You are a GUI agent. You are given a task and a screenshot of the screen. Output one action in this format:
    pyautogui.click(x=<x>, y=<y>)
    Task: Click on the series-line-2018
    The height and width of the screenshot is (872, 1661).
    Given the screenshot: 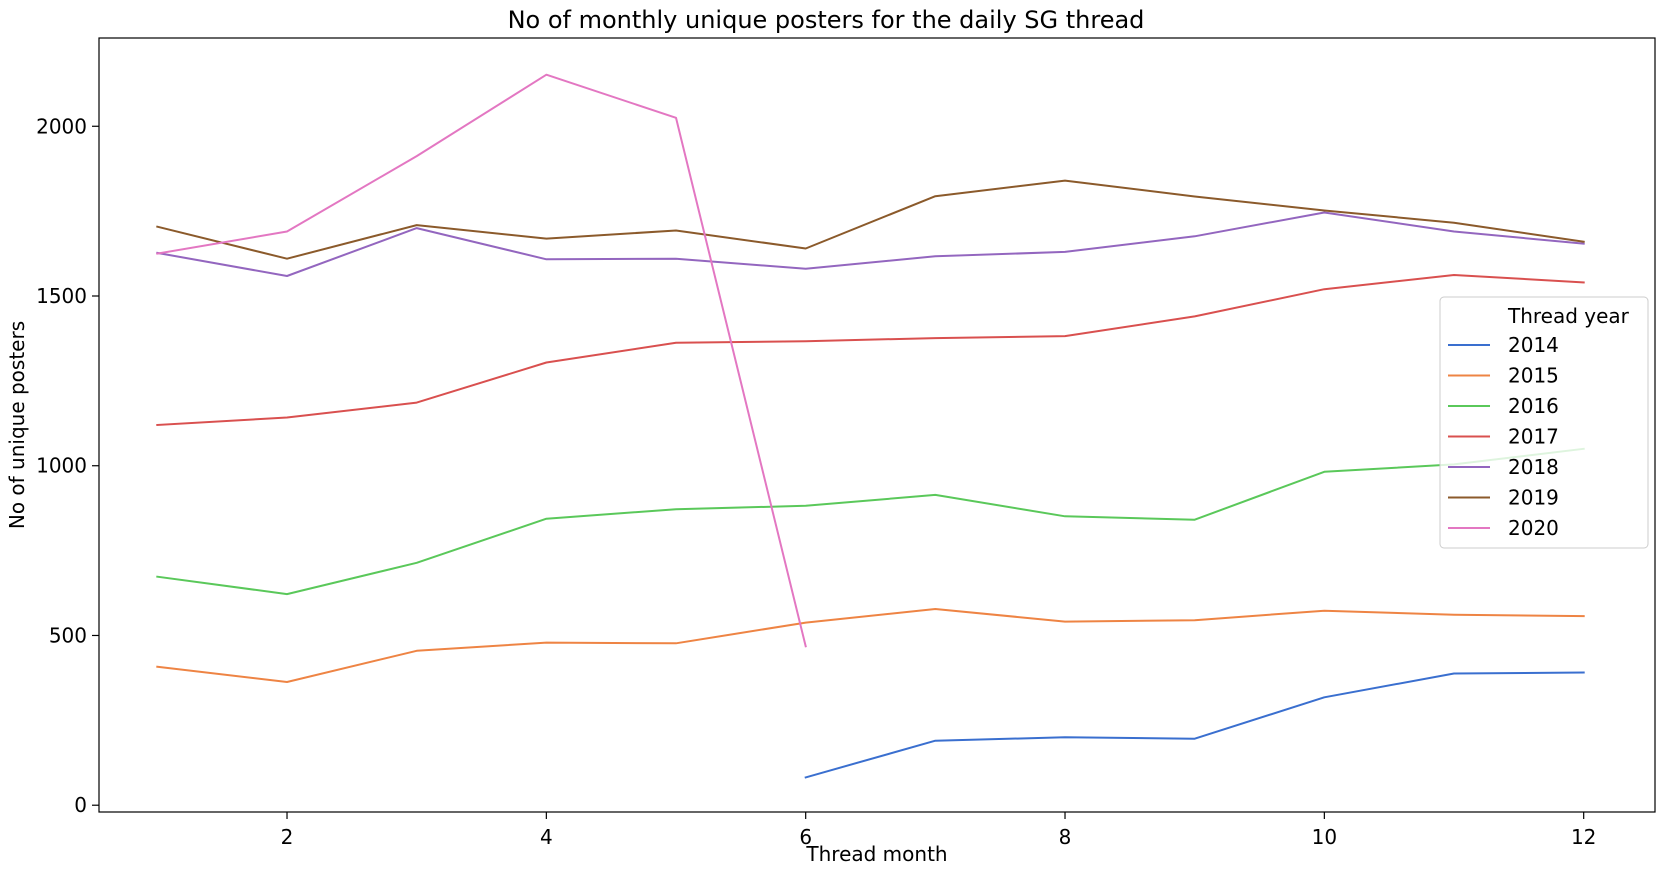 What is the action you would take?
    pyautogui.click(x=870, y=244)
    